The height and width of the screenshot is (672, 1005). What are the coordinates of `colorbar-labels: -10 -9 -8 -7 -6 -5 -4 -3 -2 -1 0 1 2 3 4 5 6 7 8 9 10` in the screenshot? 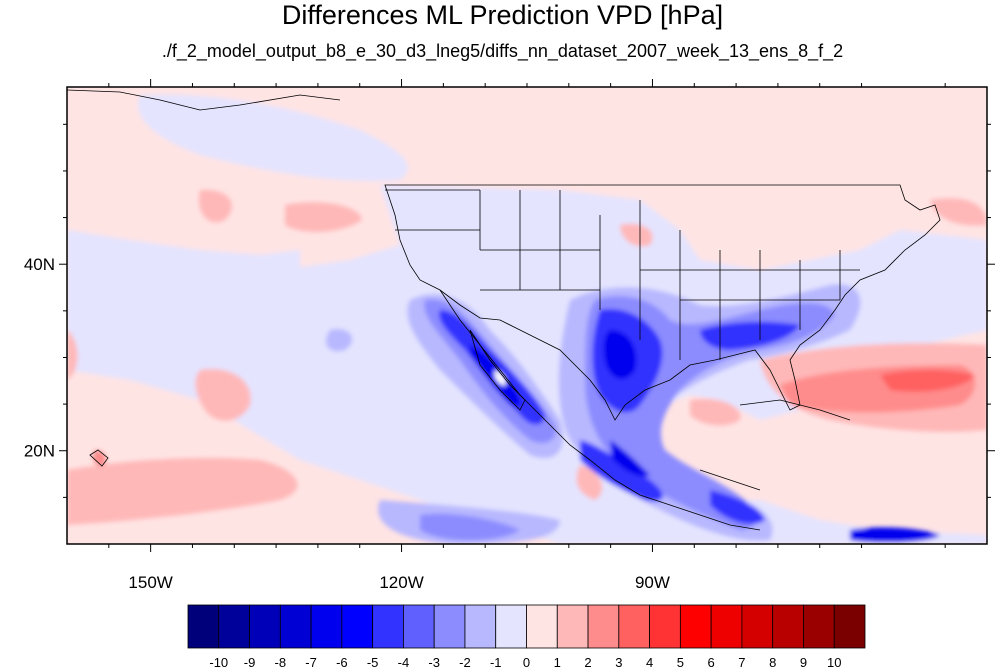 It's located at (525, 662).